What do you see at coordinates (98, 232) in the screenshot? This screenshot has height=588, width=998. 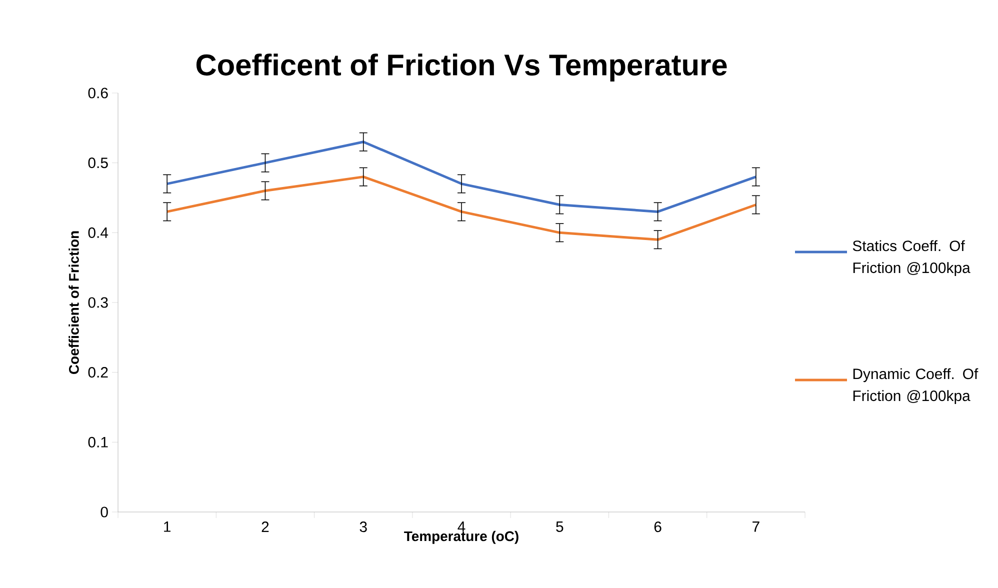 I see `y-tick-label: 0.4` at bounding box center [98, 232].